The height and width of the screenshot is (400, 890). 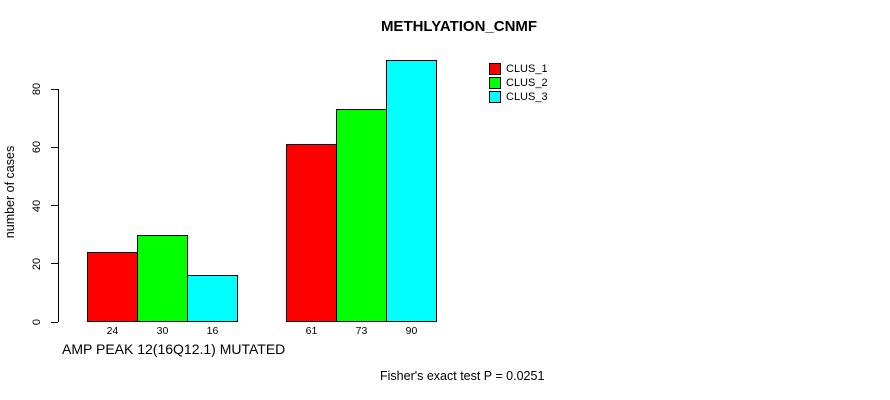 I want to click on y-tick-label: 40, so click(x=37, y=205).